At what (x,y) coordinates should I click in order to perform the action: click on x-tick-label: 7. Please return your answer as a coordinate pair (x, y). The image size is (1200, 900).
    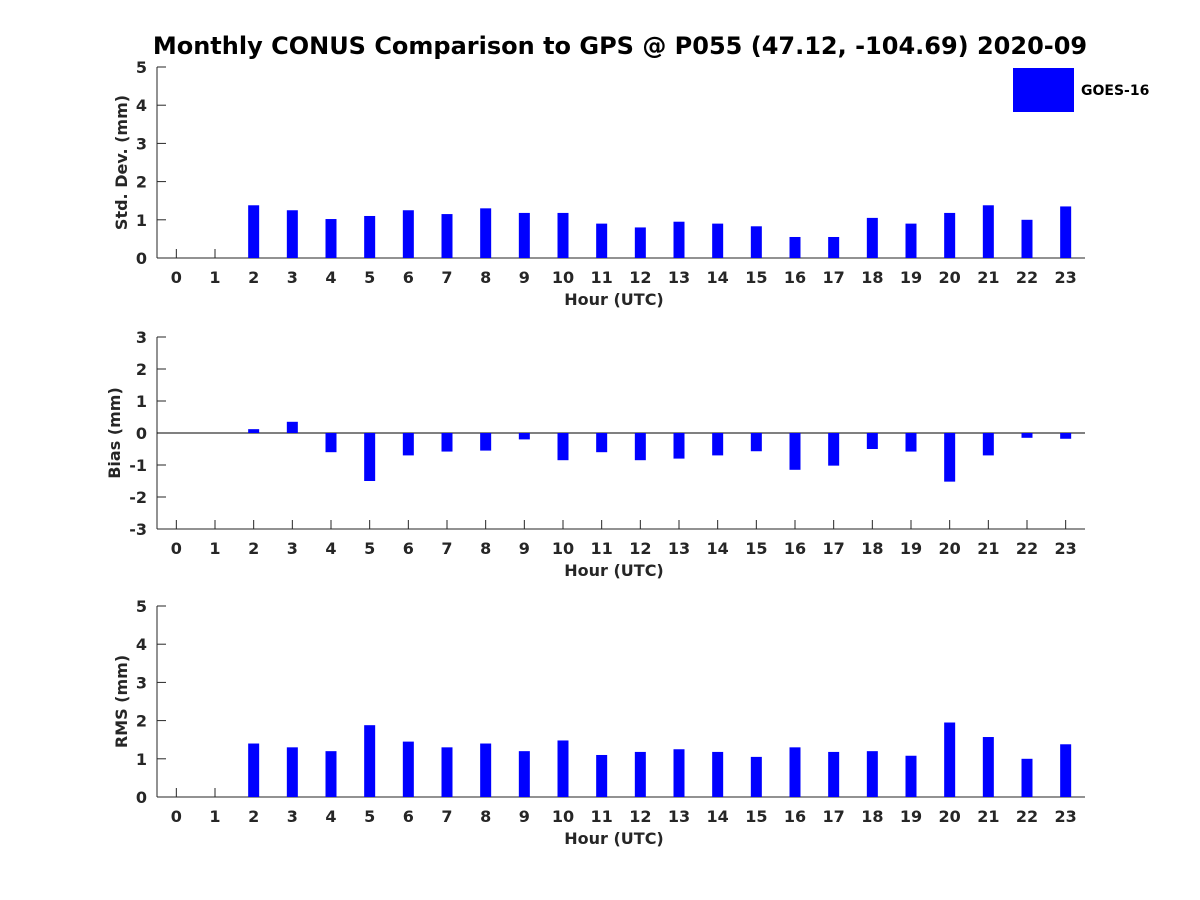
    Looking at the image, I should click on (446, 548).